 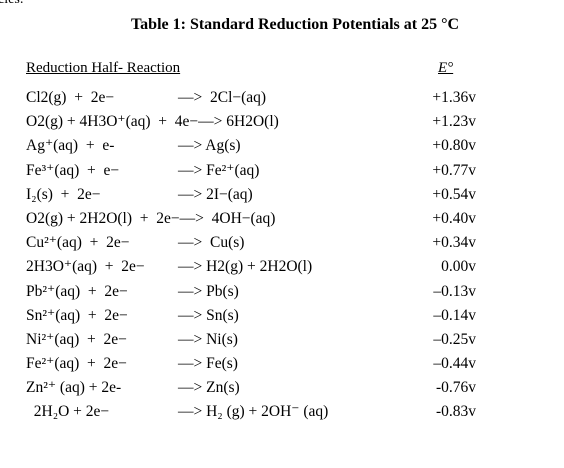 I want to click on table-row: Ag⁺(aq) + e- —> Ag(s) +0.80v, so click(x=251, y=146).